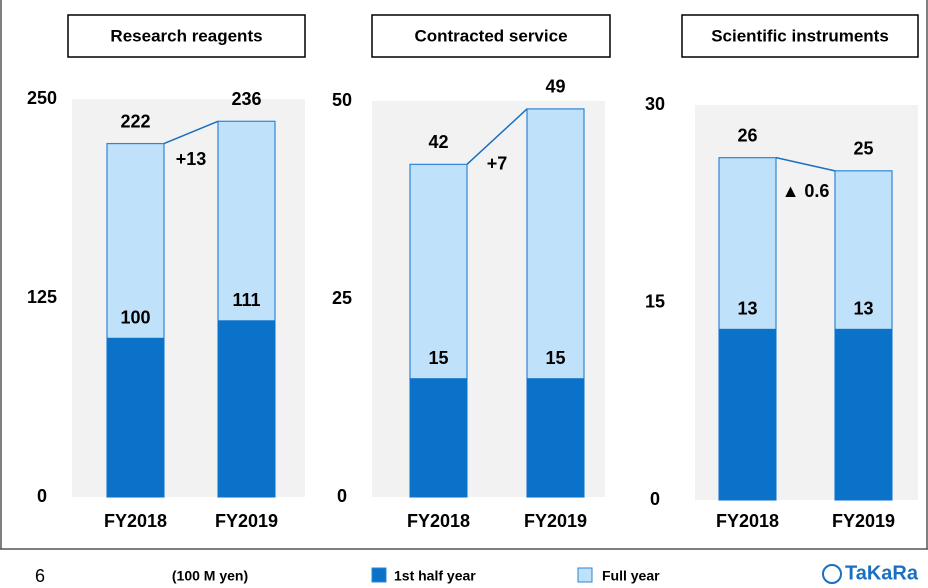  I want to click on chart-title: Scientific instruments, so click(800, 35).